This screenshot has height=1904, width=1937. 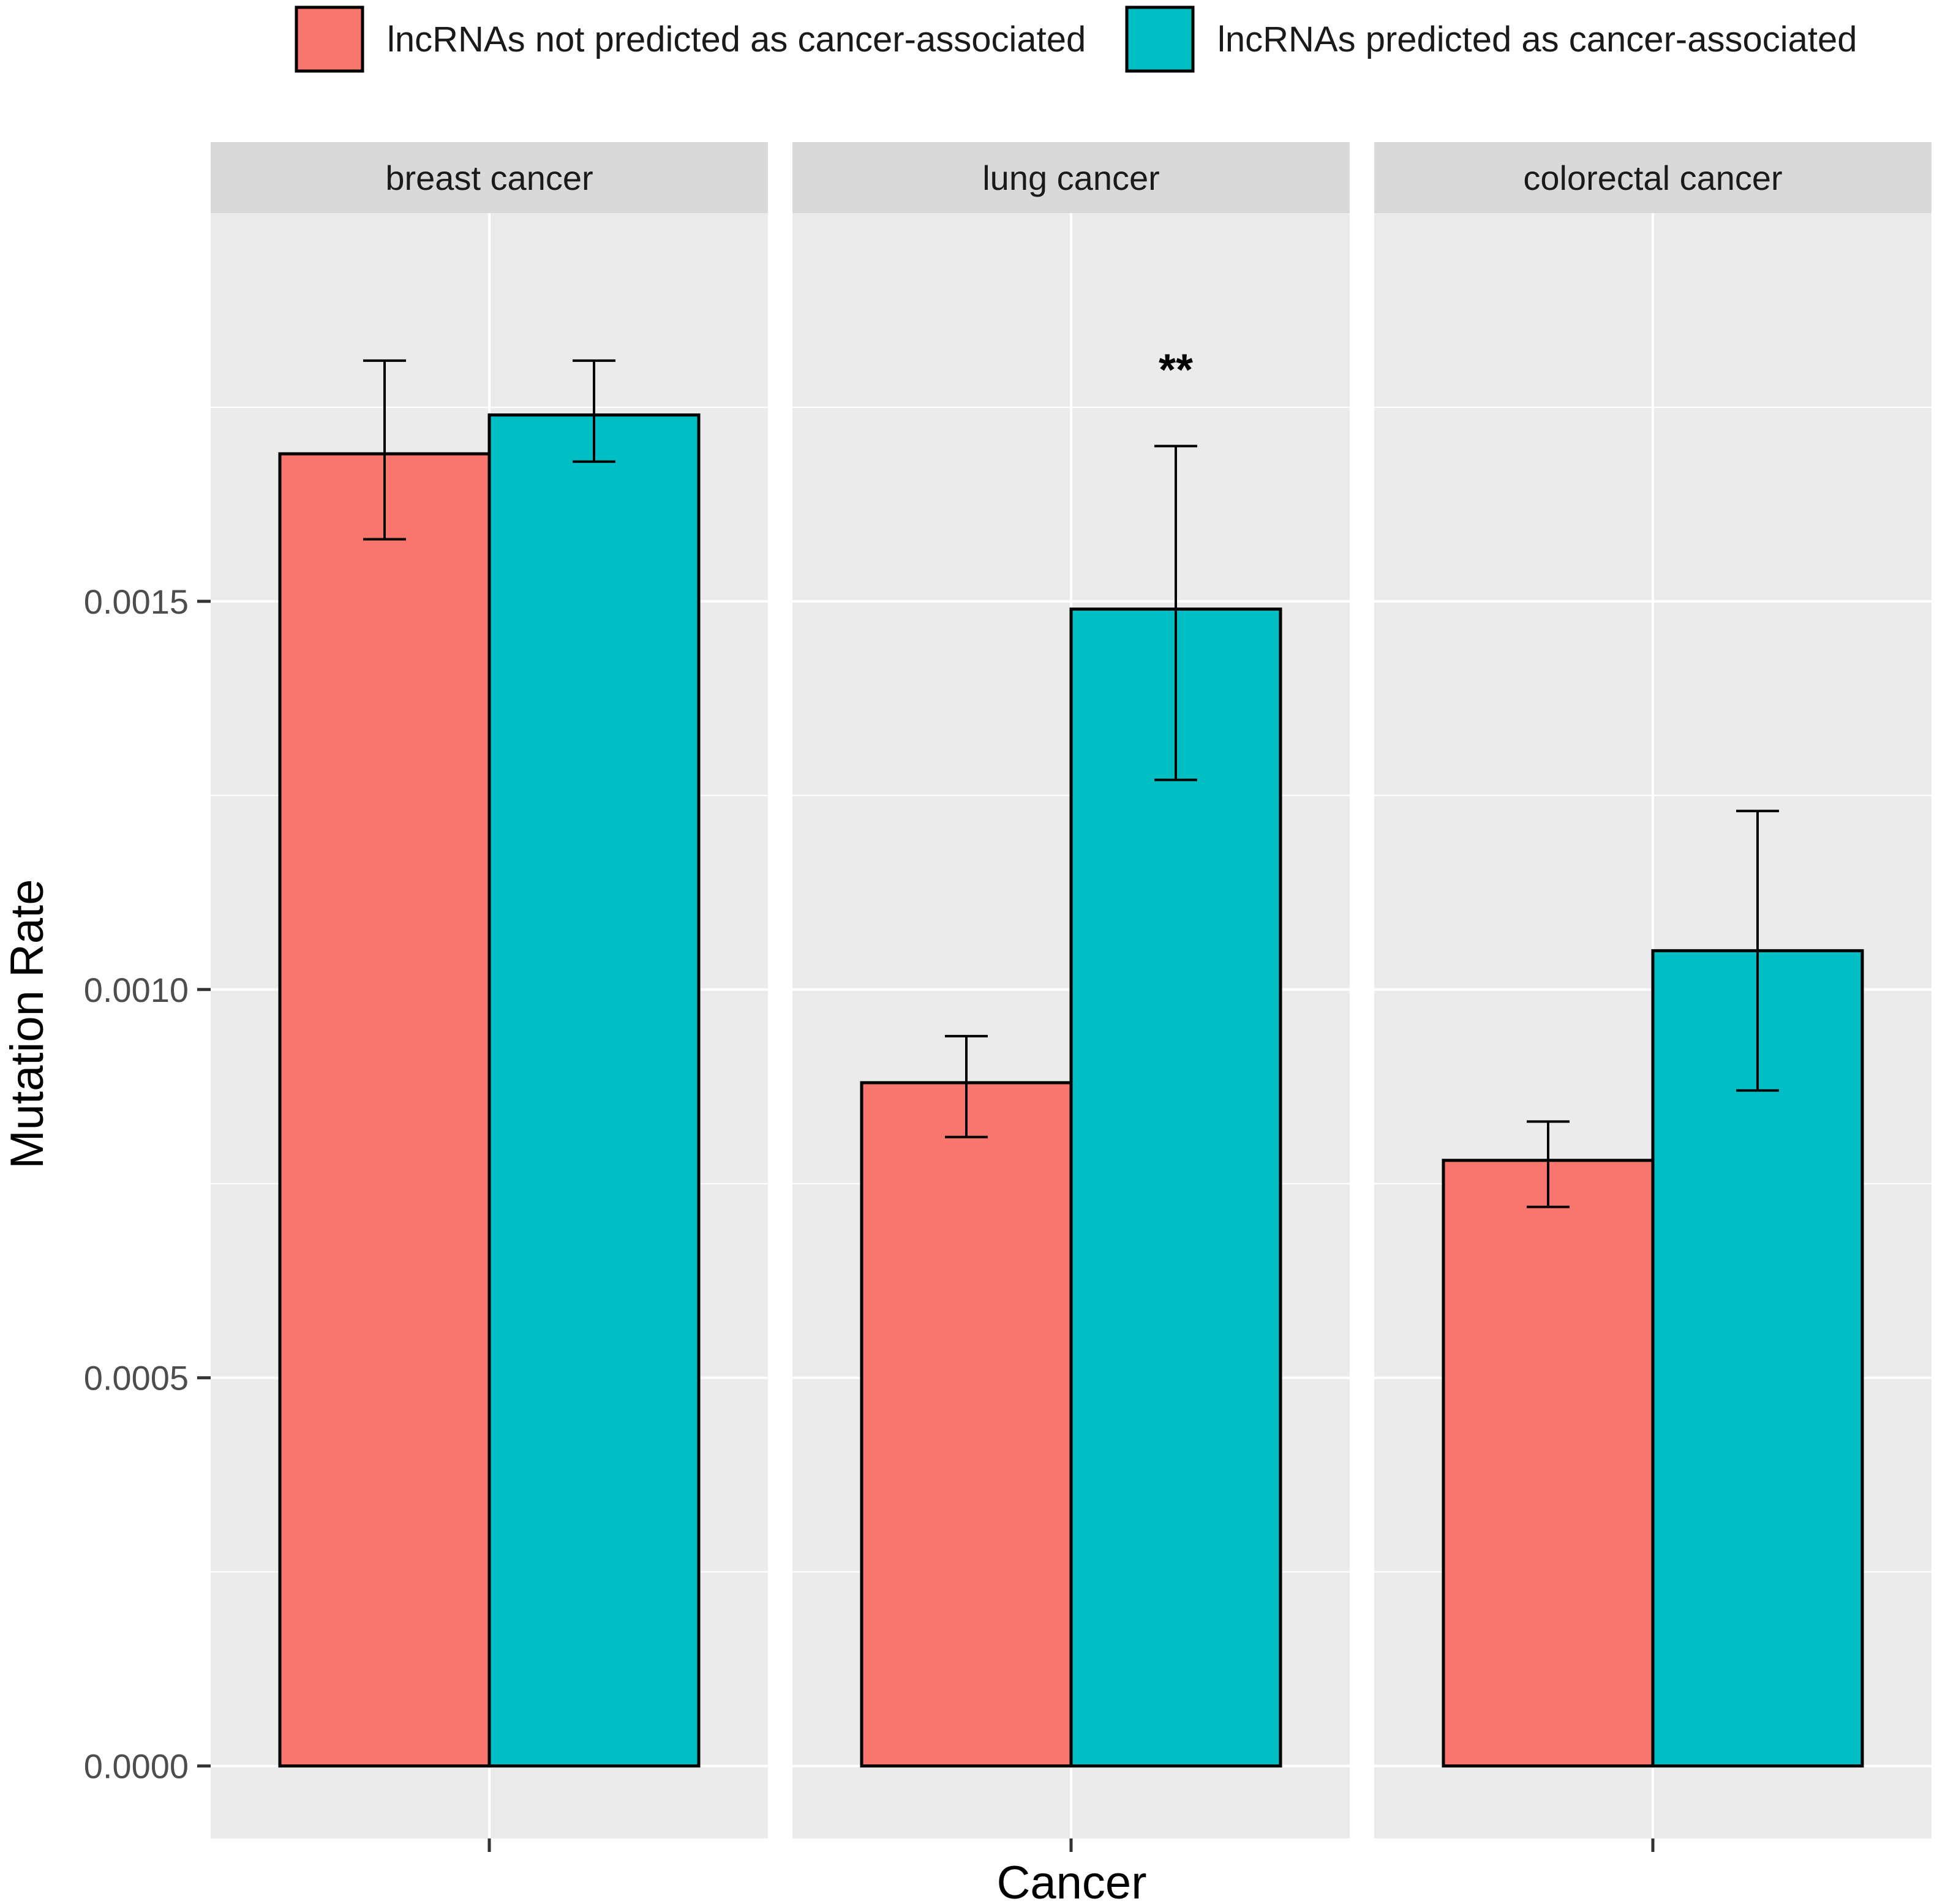 I want to click on x-axis, so click(x=1071, y=1845).